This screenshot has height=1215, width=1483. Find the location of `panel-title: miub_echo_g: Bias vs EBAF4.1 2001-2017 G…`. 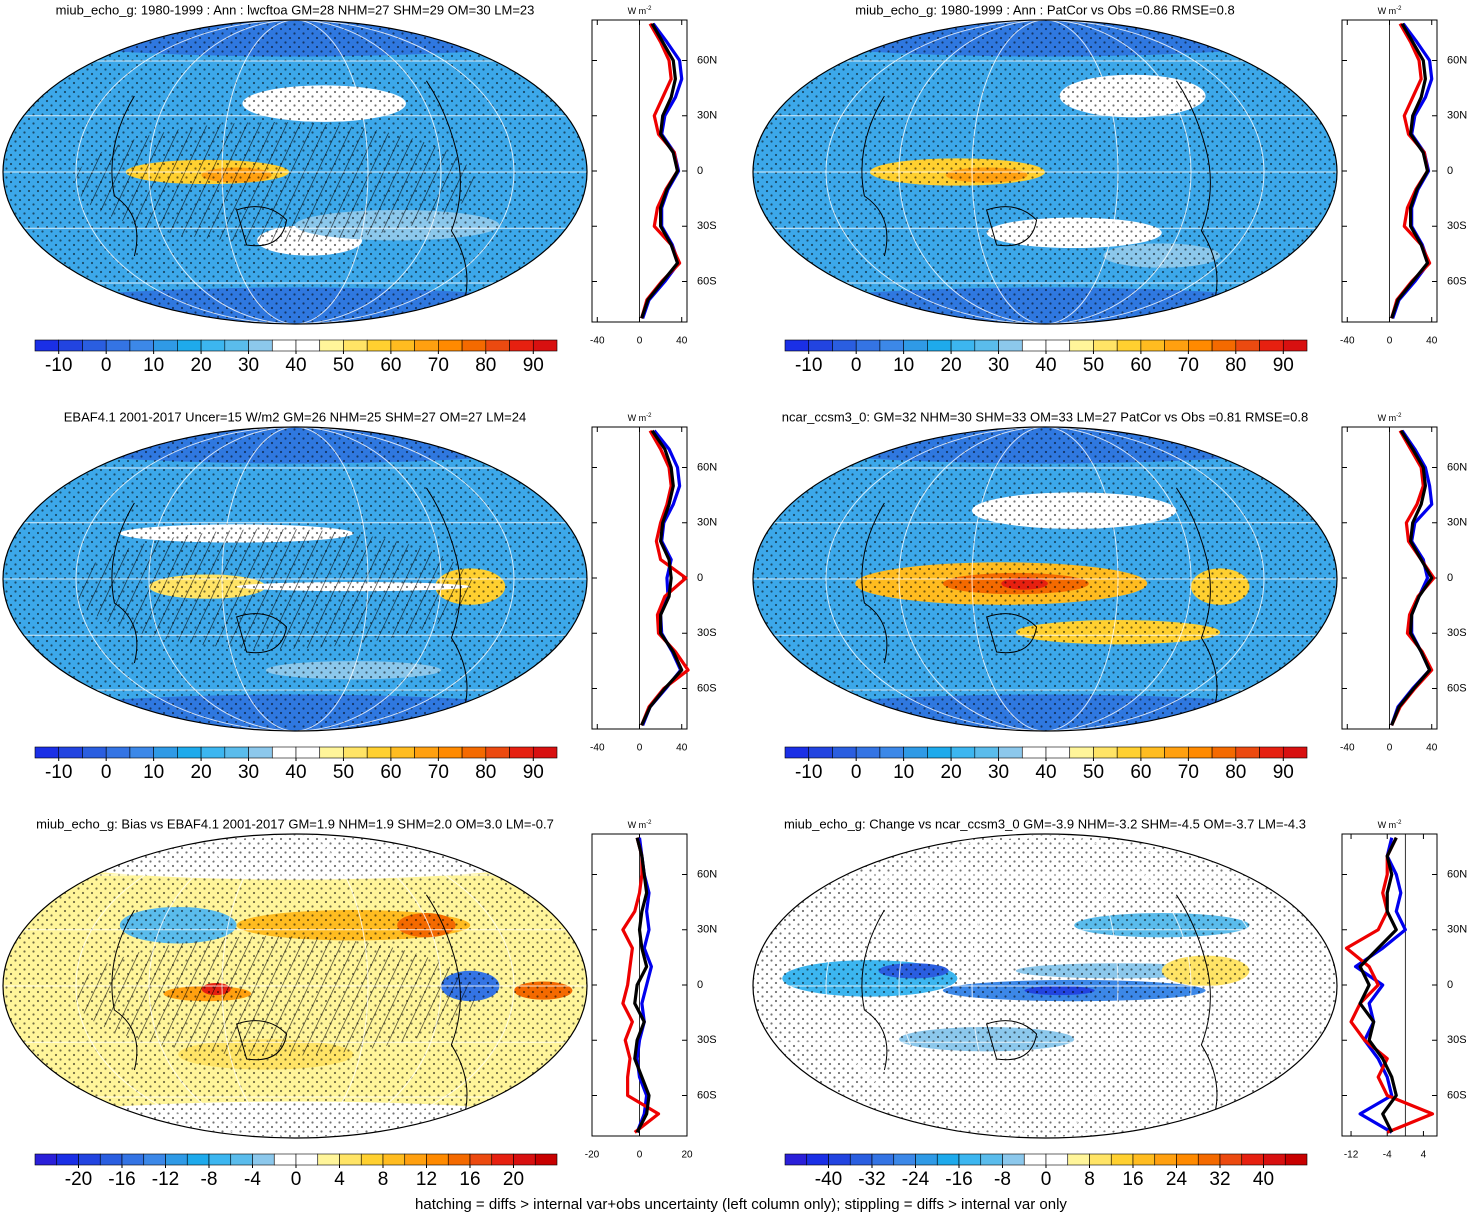

panel-title: miub_echo_g: Bias vs EBAF4.1 2001-2017 G… is located at coordinates (295, 823).